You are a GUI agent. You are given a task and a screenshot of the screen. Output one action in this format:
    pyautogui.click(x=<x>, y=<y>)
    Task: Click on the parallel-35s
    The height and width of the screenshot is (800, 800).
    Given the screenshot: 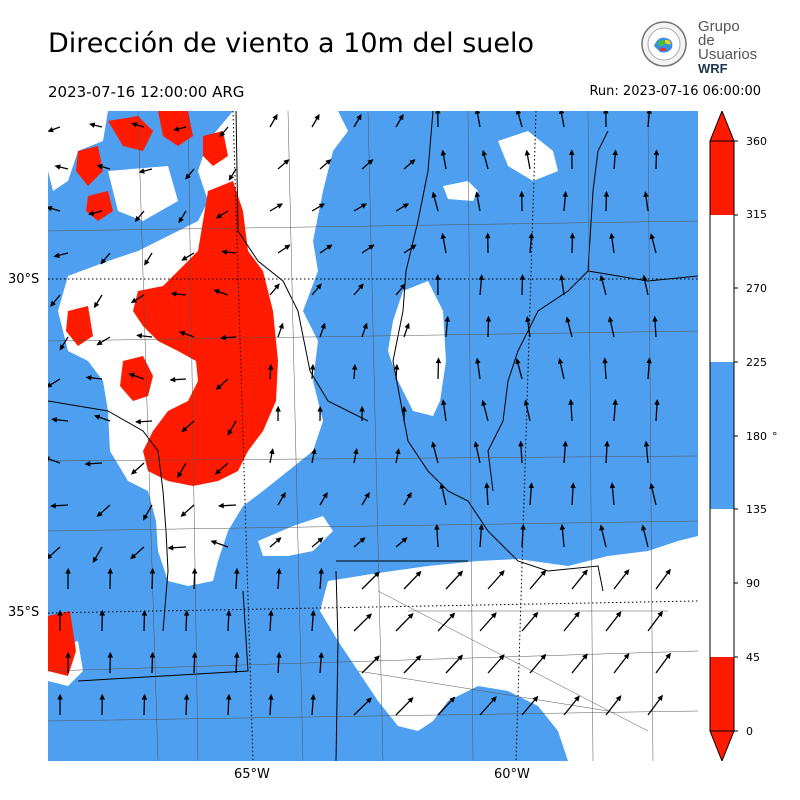 What is the action you would take?
    pyautogui.click(x=373, y=607)
    